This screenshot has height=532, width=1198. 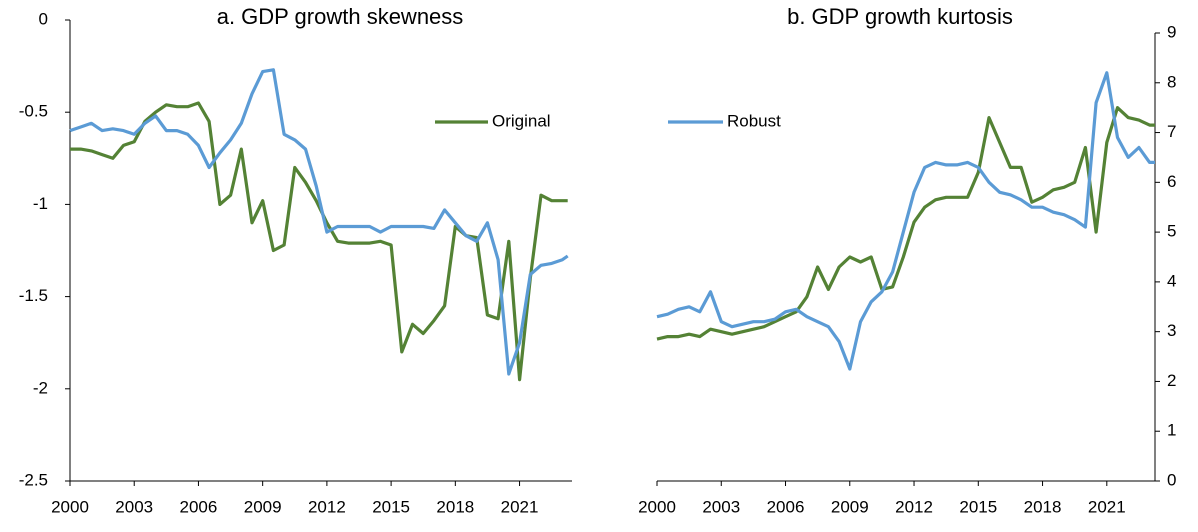 I want to click on y-tick-label: 9, so click(x=1171, y=31).